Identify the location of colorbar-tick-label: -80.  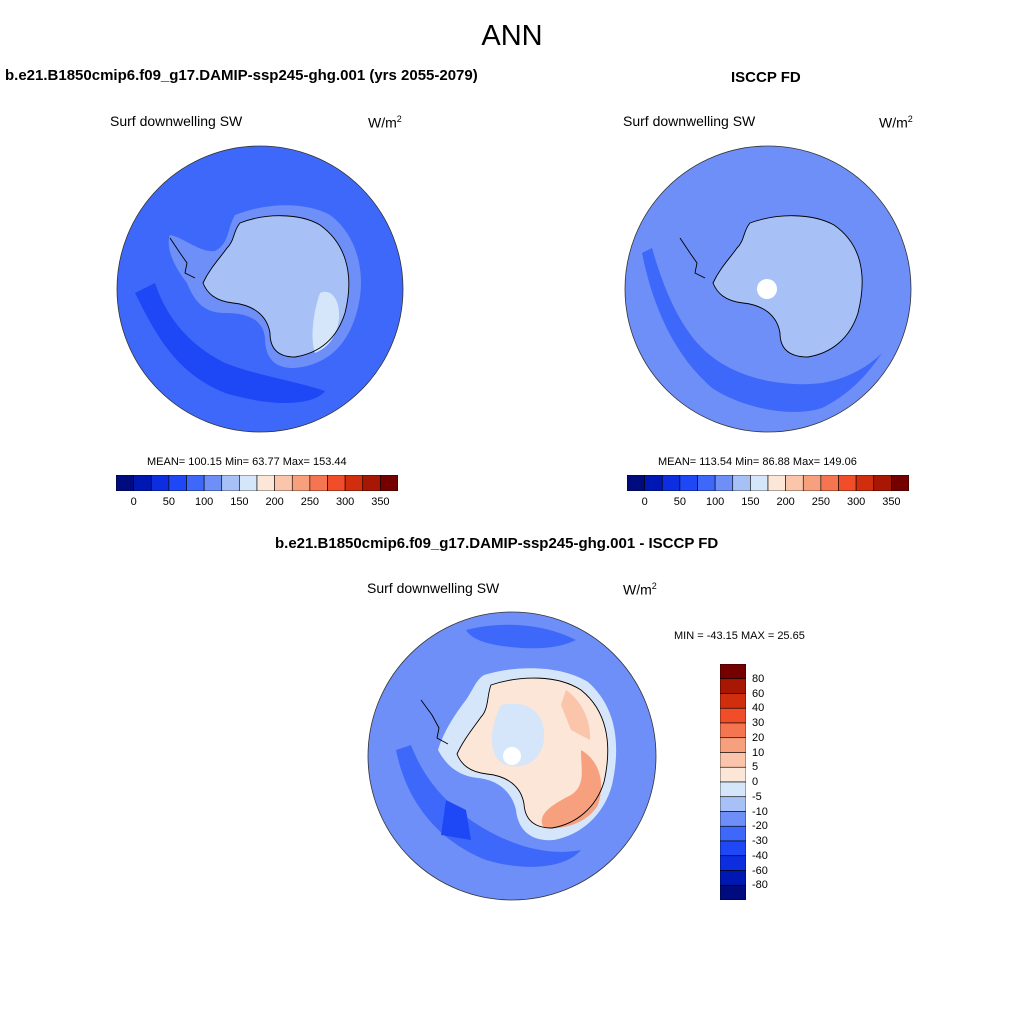
(760, 885).